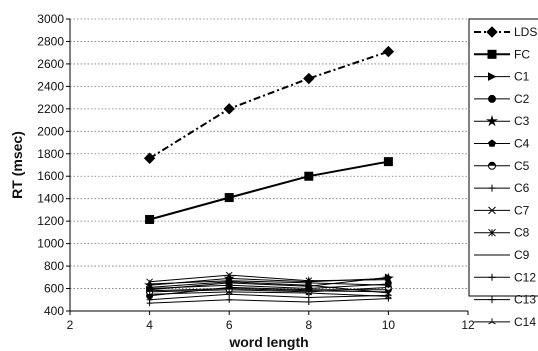 This screenshot has height=351, width=538. What do you see at coordinates (50, 64) in the screenshot?
I see `y-tick-label-2600: 2600` at bounding box center [50, 64].